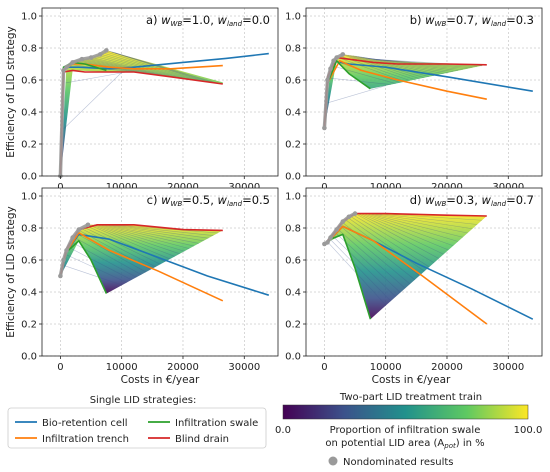 Image resolution: width=550 pixels, height=472 pixels. Describe the element at coordinates (405, 430) in the screenshot. I see `colorbar-label-line1: Proportion of infiltration swale` at that location.